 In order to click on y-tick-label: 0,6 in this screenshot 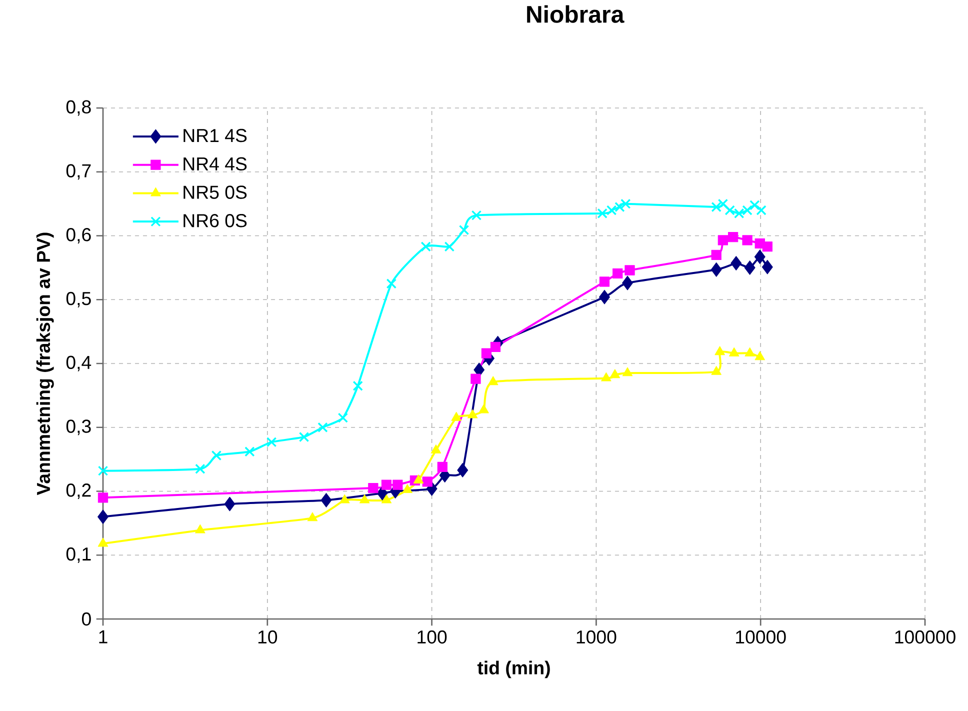, I will do `click(78, 236)`.